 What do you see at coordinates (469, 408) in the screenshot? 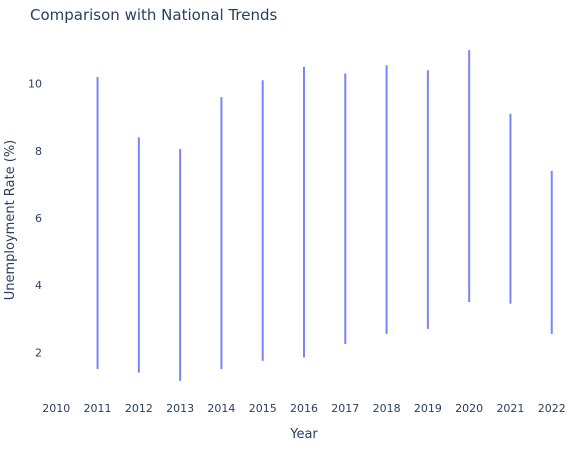
I see `x-tick-label: 2020` at bounding box center [469, 408].